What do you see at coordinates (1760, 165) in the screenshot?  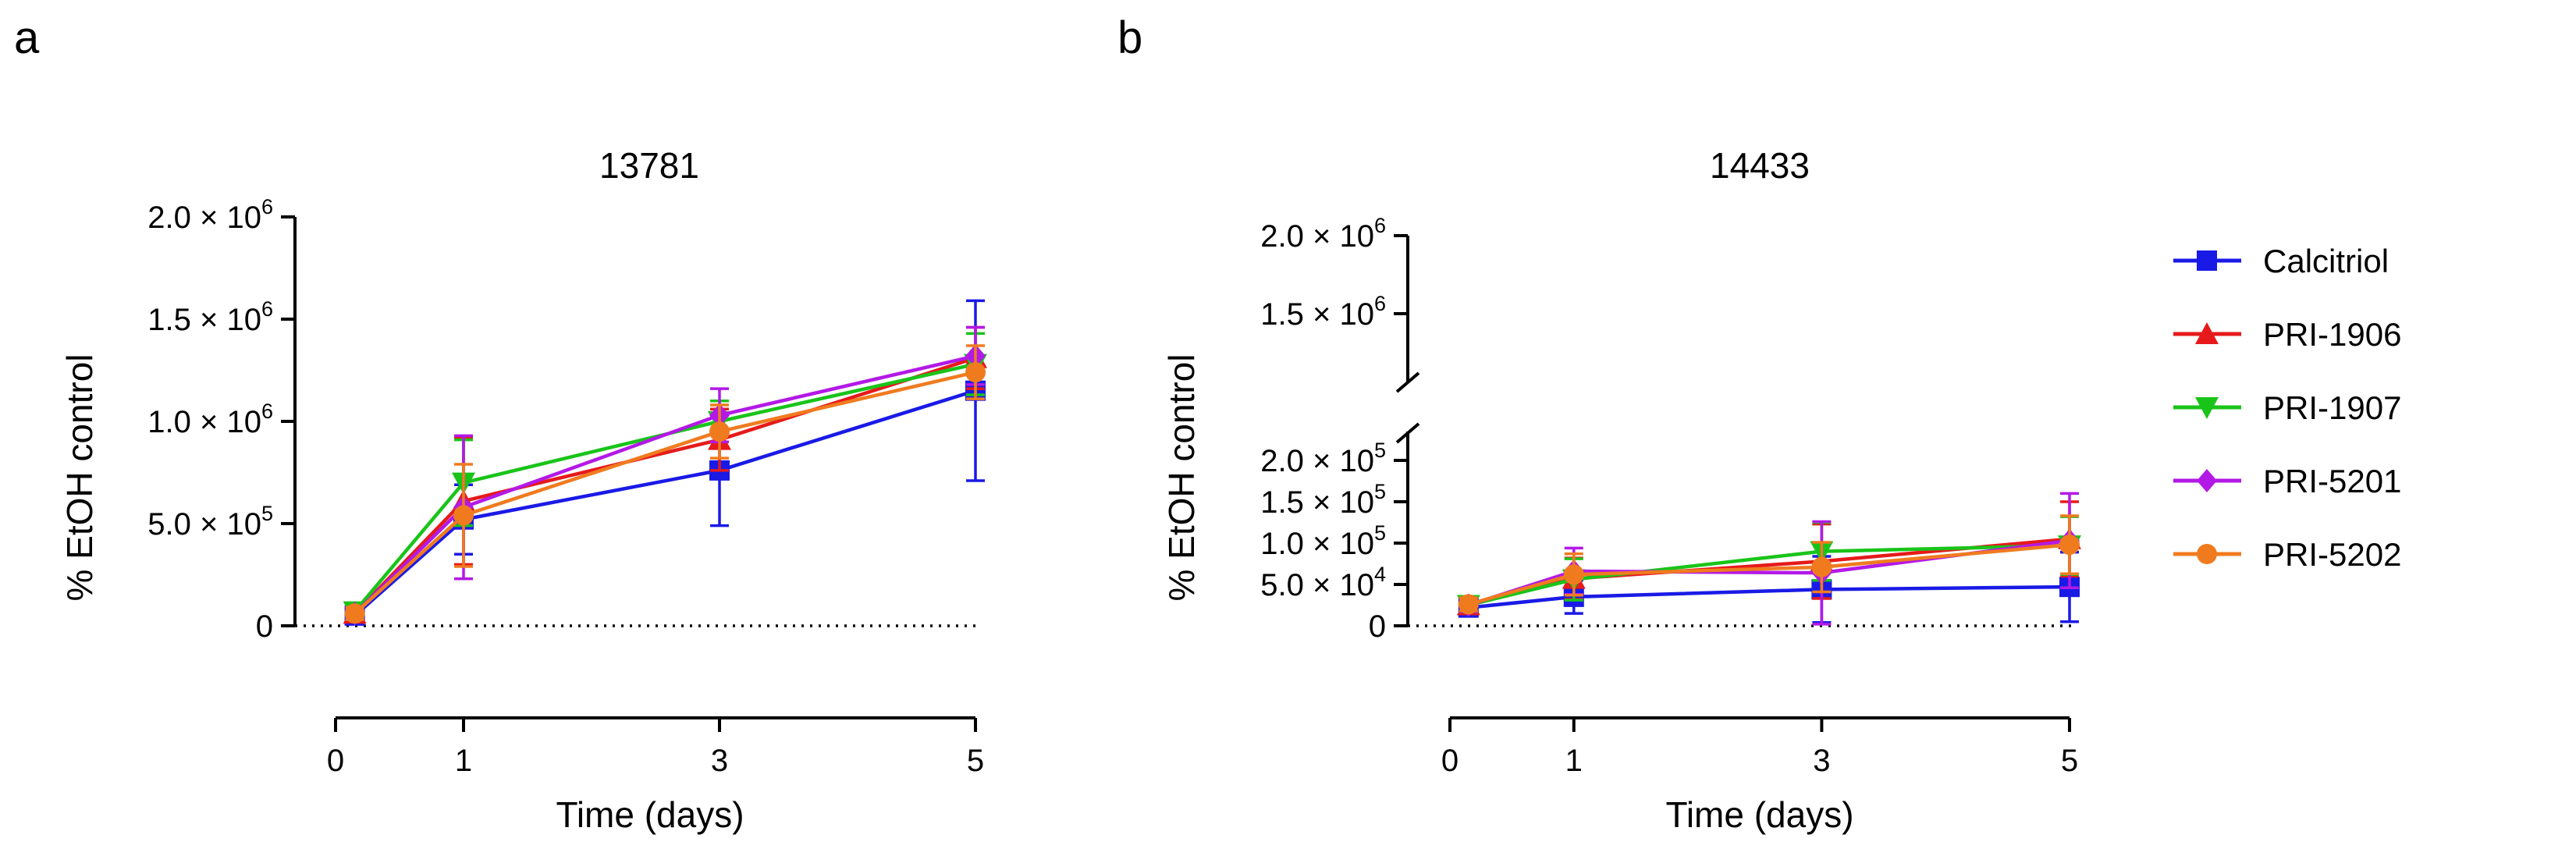 I see `panel-b-title: 14433` at bounding box center [1760, 165].